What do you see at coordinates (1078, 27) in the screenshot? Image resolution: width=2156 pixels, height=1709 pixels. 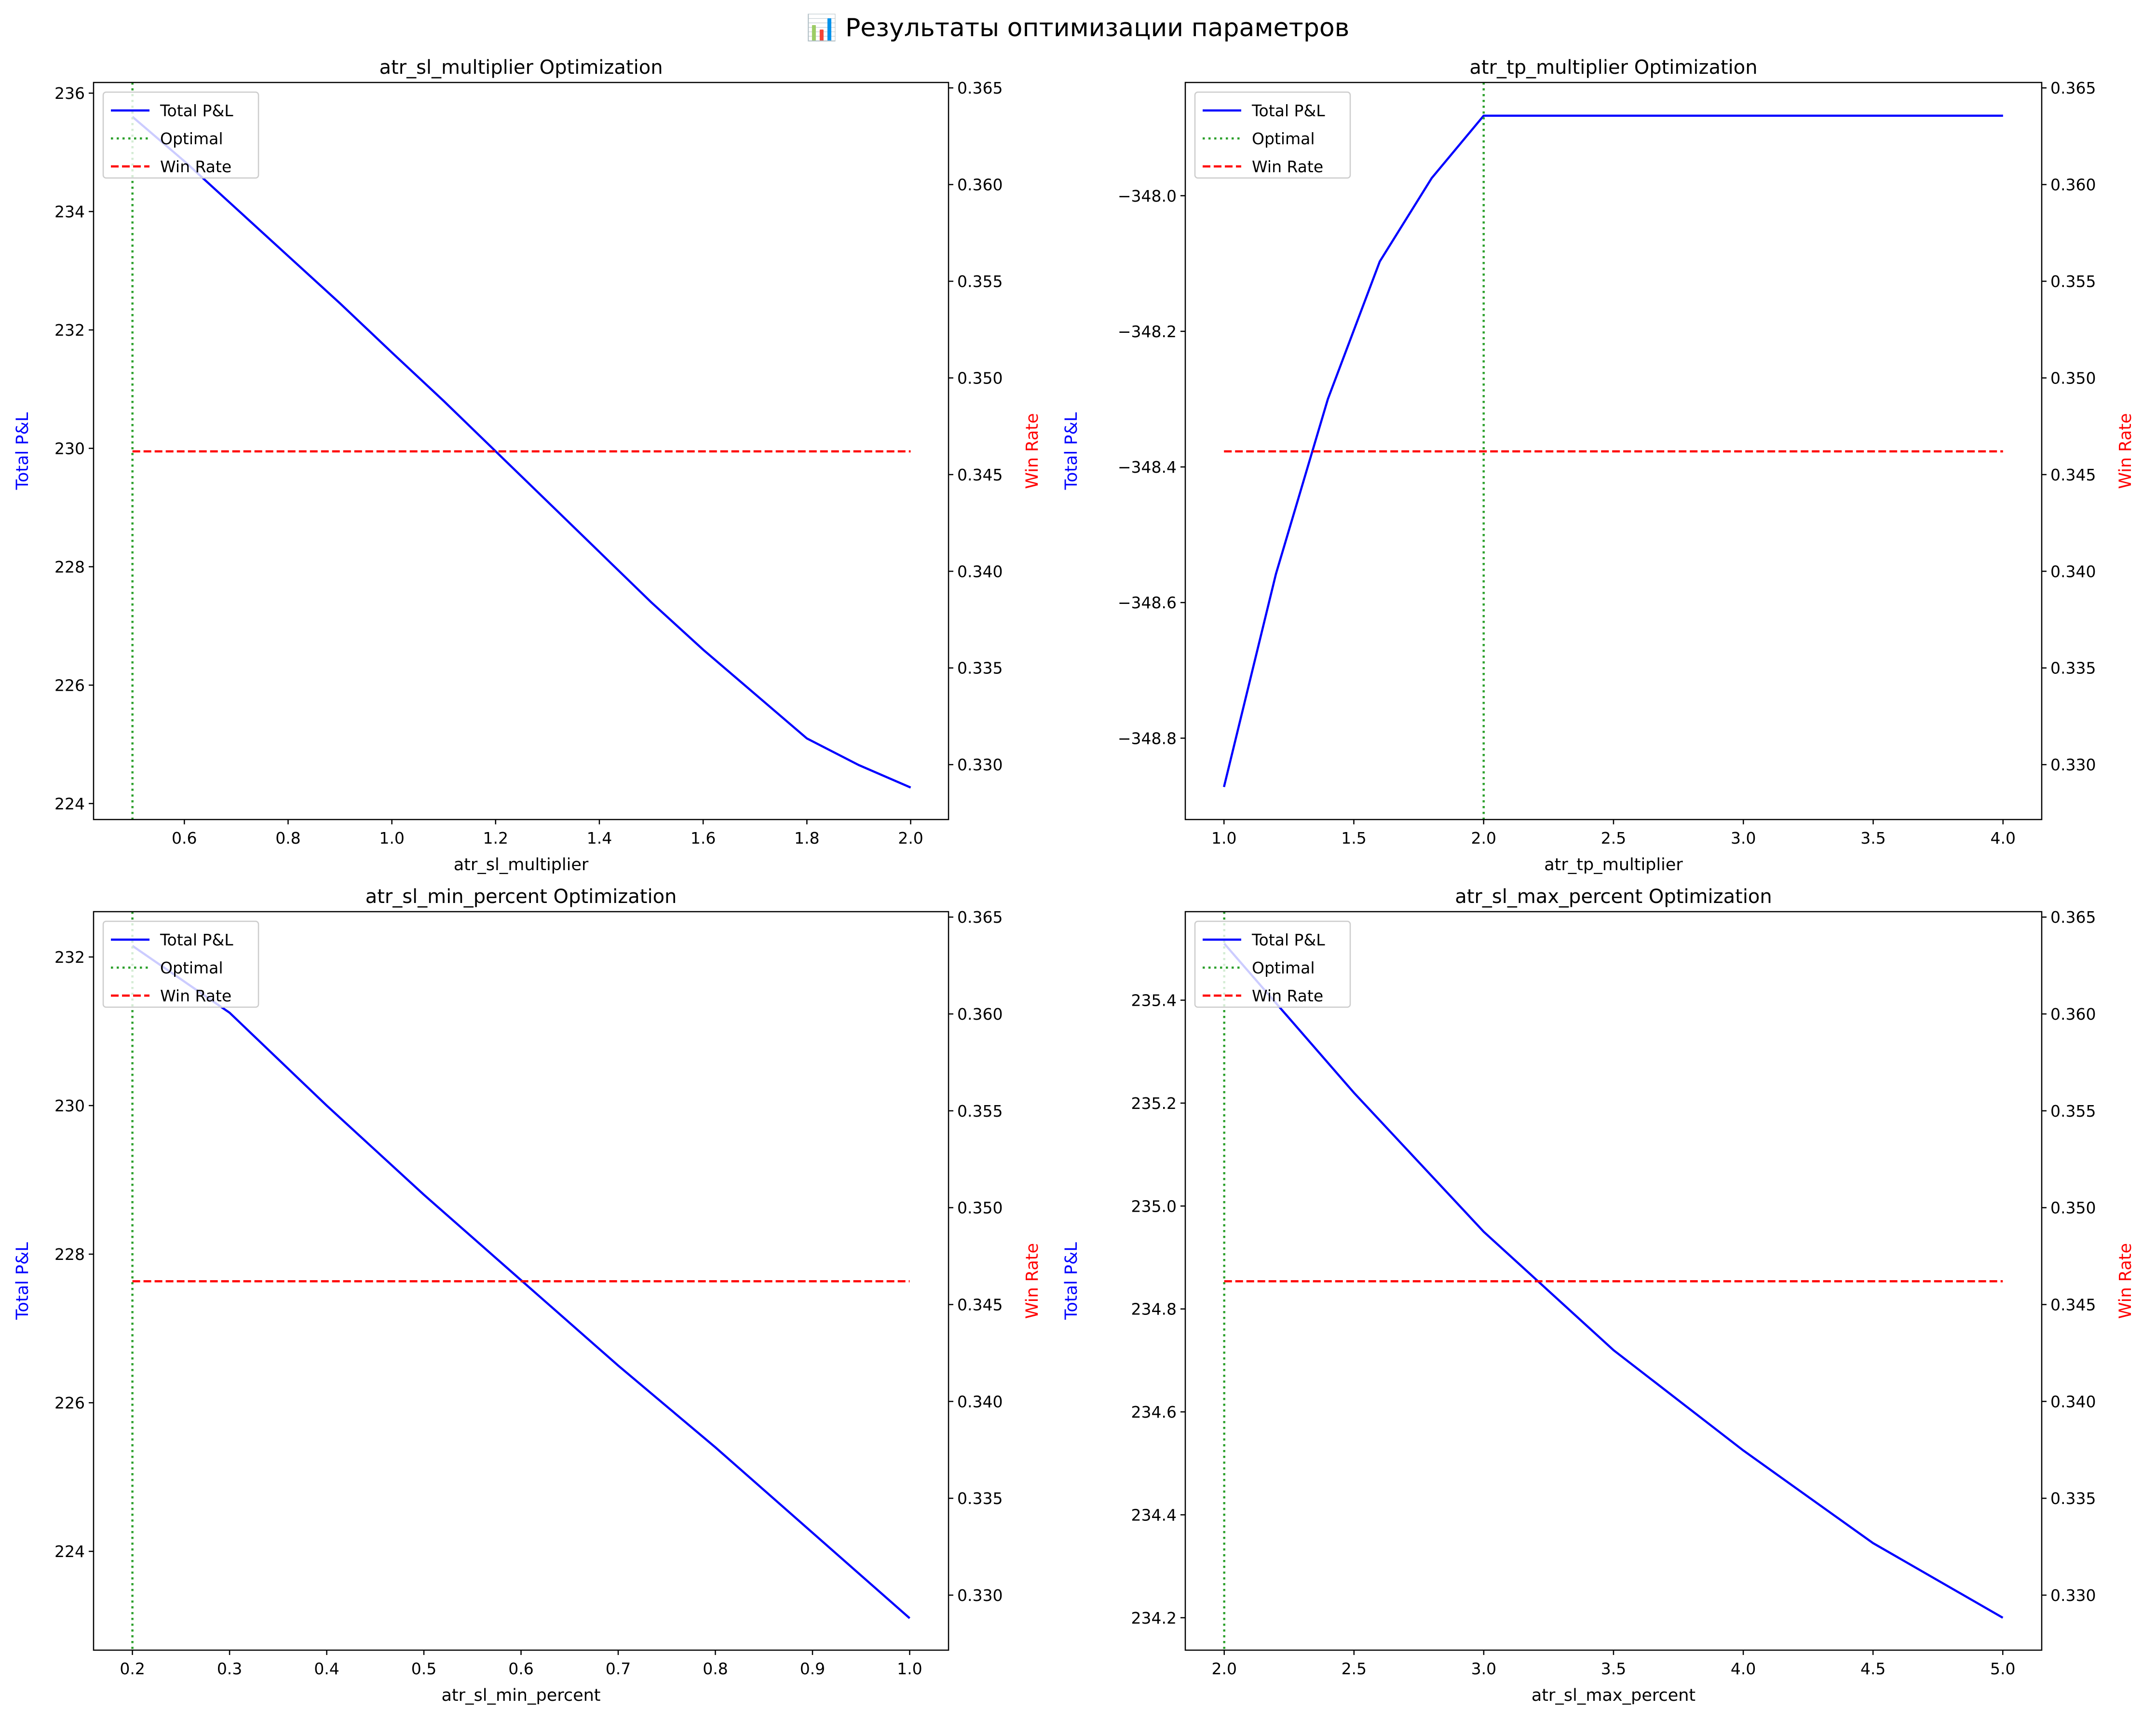 I see `figure-title: 📊 Результаты оптимизации параметров` at bounding box center [1078, 27].